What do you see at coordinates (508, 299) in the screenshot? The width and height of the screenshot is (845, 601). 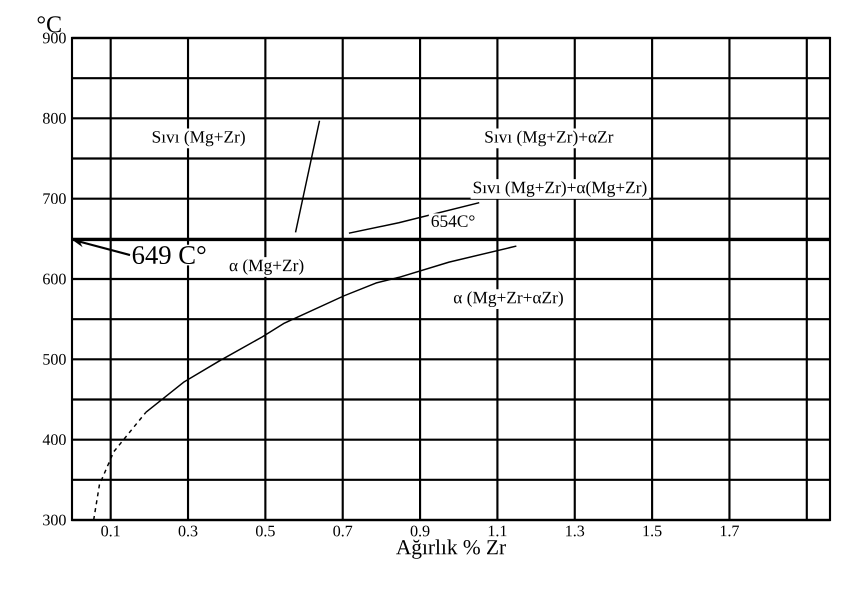 I see `annotation: α (Mg+Zr+αZr)` at bounding box center [508, 299].